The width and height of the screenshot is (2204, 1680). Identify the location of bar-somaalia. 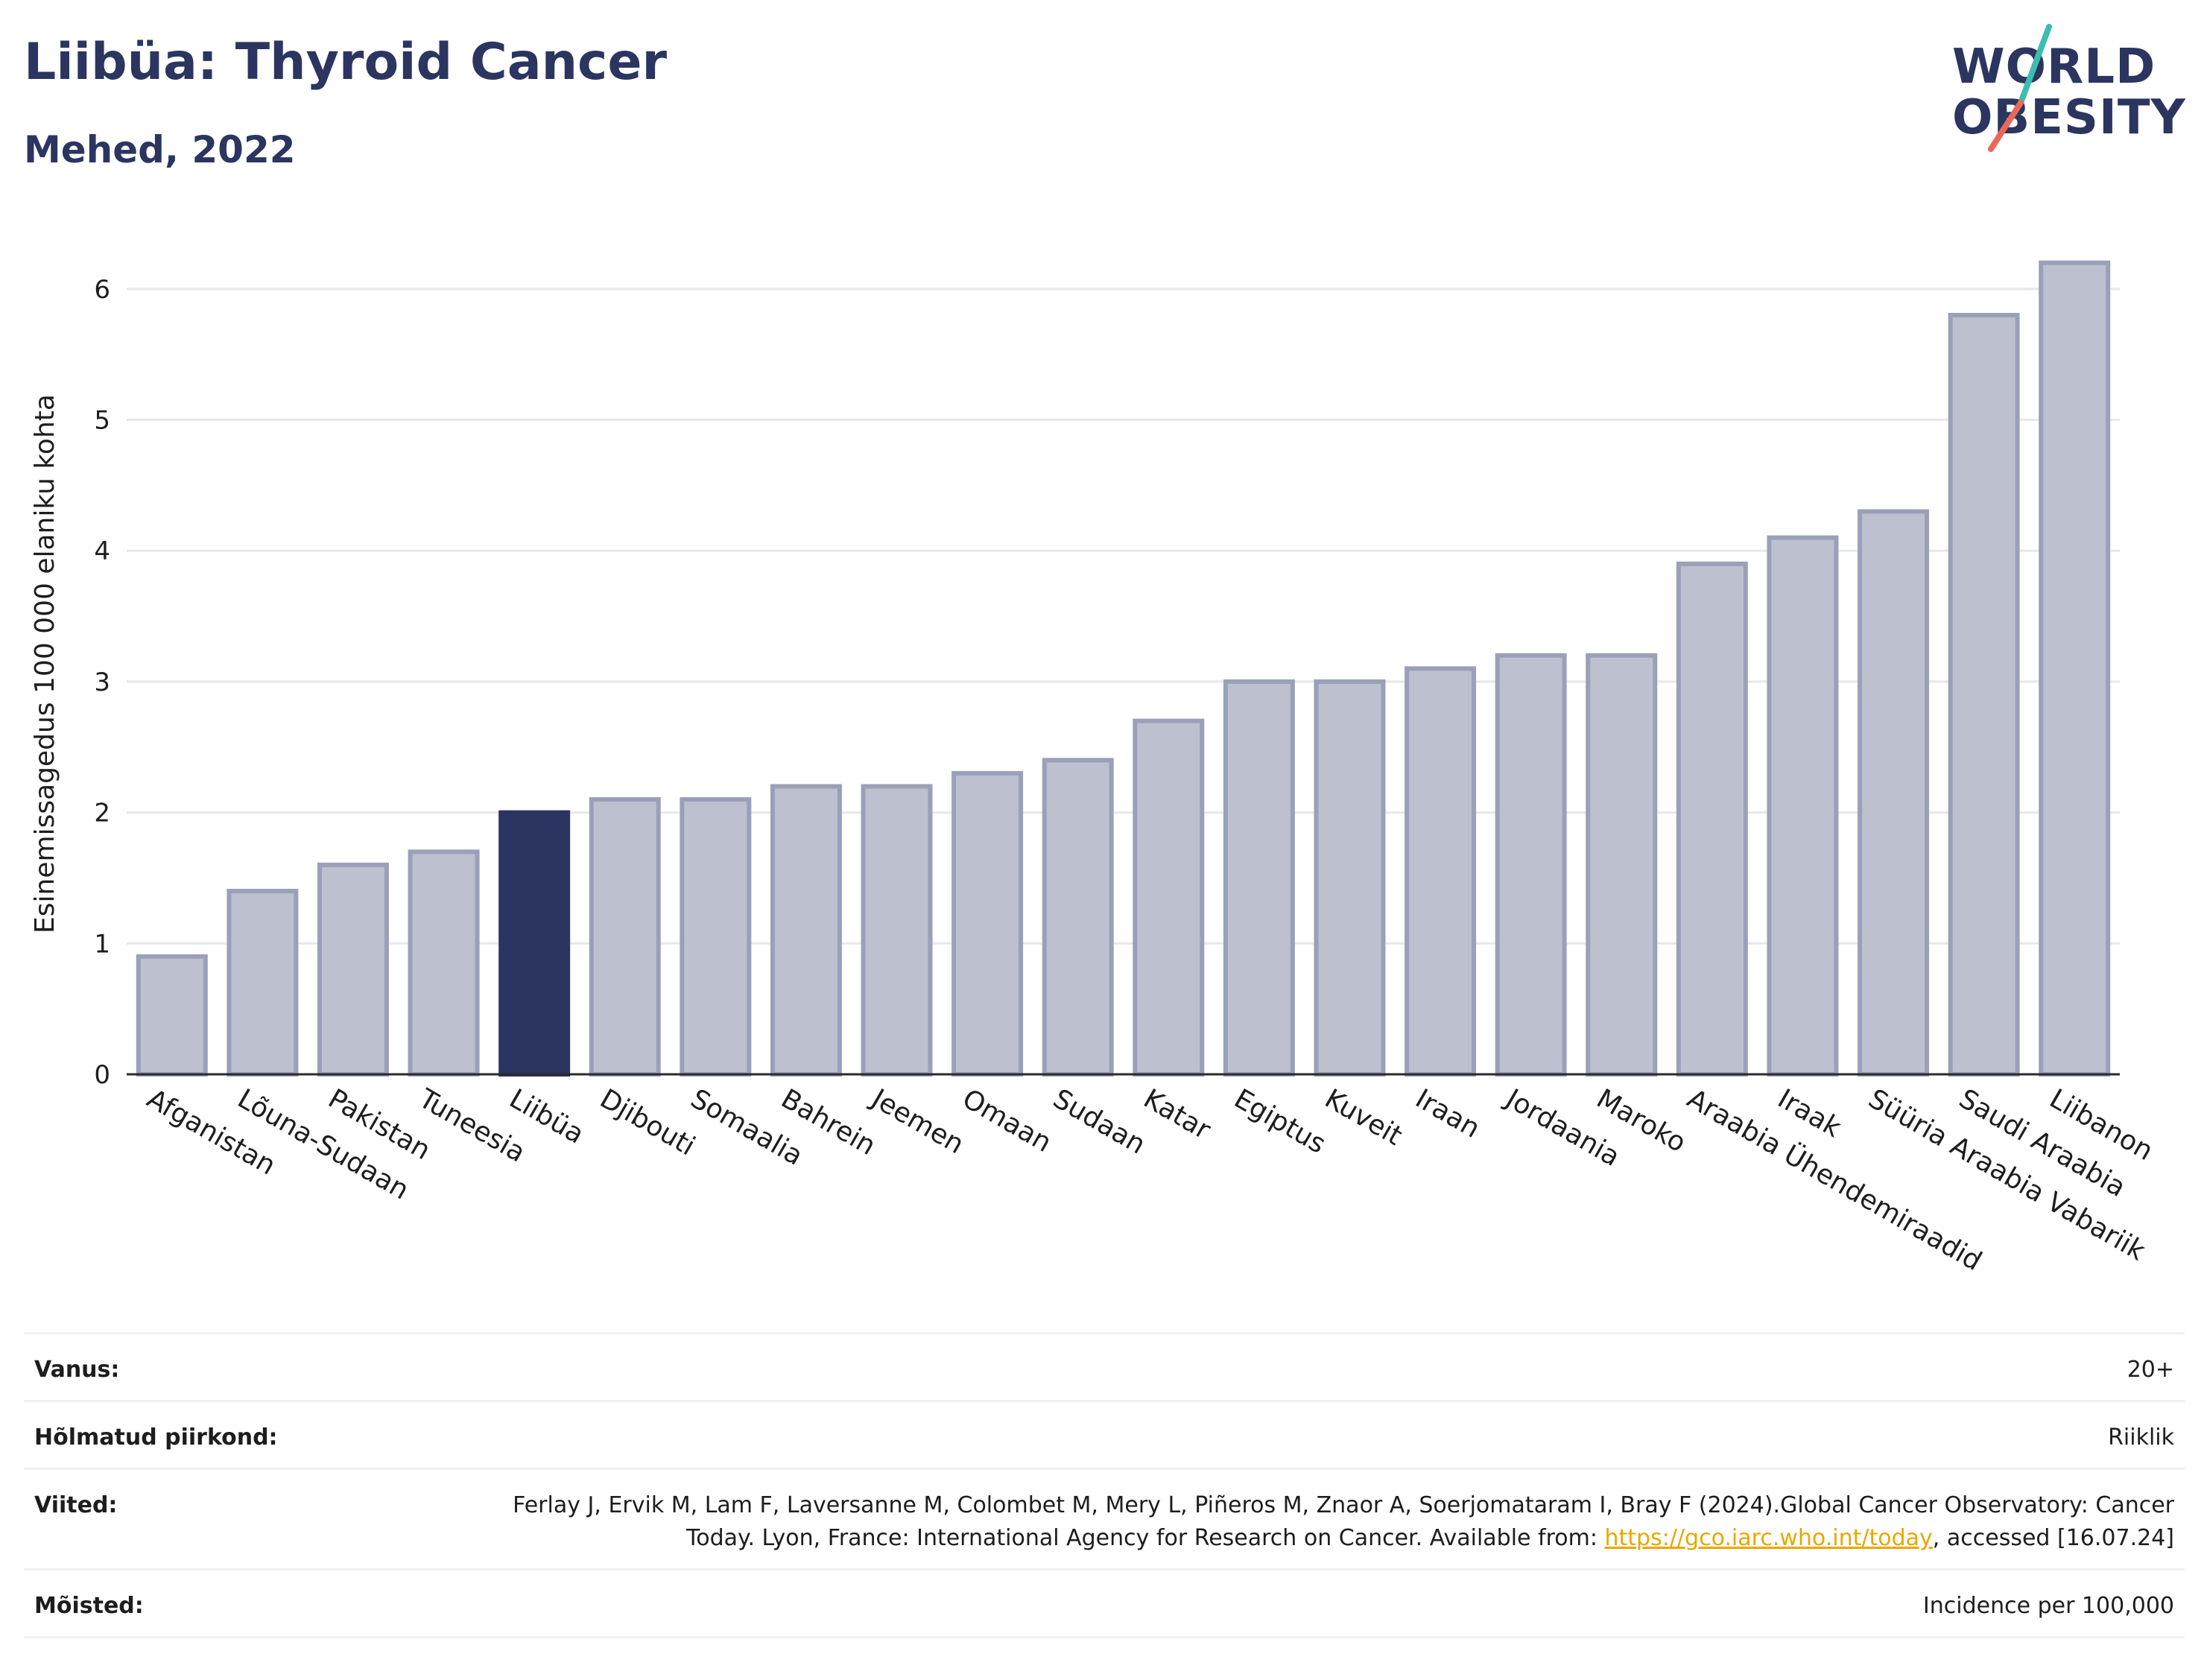
(716, 937).